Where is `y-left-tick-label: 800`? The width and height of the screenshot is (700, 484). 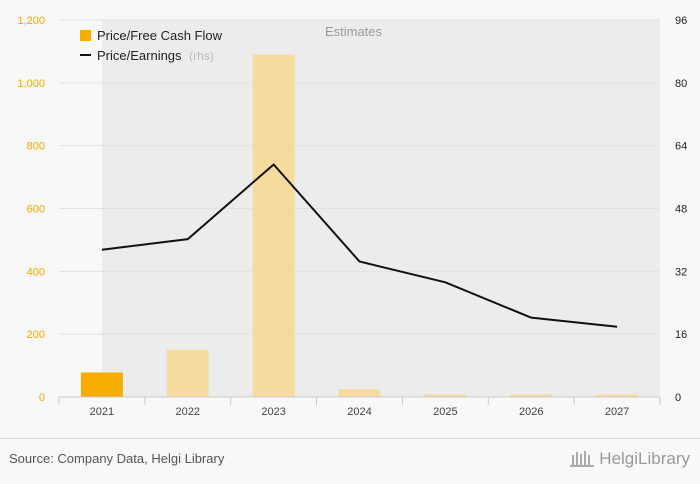 y-left-tick-label: 800 is located at coordinates (36, 147).